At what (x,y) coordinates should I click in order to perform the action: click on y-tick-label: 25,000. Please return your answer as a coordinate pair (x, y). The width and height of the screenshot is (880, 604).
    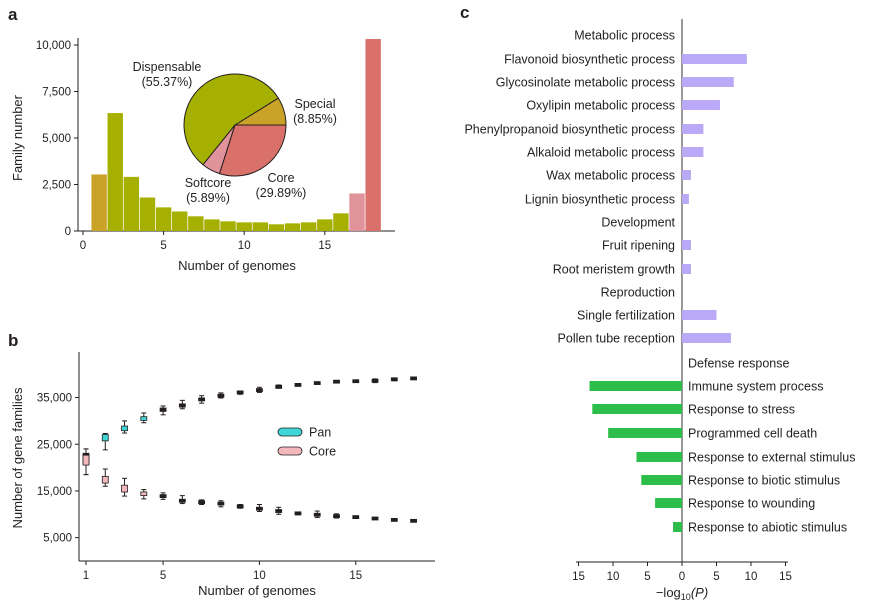
    Looking at the image, I should click on (54, 445).